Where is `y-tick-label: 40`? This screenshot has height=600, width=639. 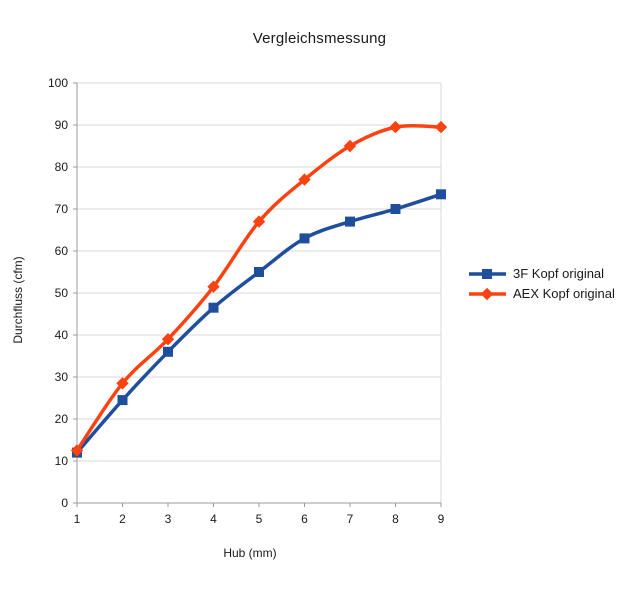
y-tick-label: 40 is located at coordinates (62, 335).